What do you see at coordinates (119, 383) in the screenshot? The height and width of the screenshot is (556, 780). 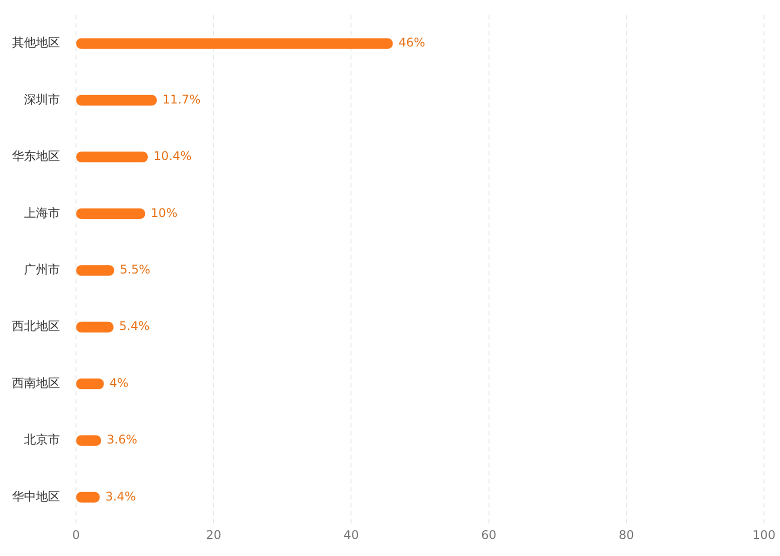 I see `data-label: 4%` at bounding box center [119, 383].